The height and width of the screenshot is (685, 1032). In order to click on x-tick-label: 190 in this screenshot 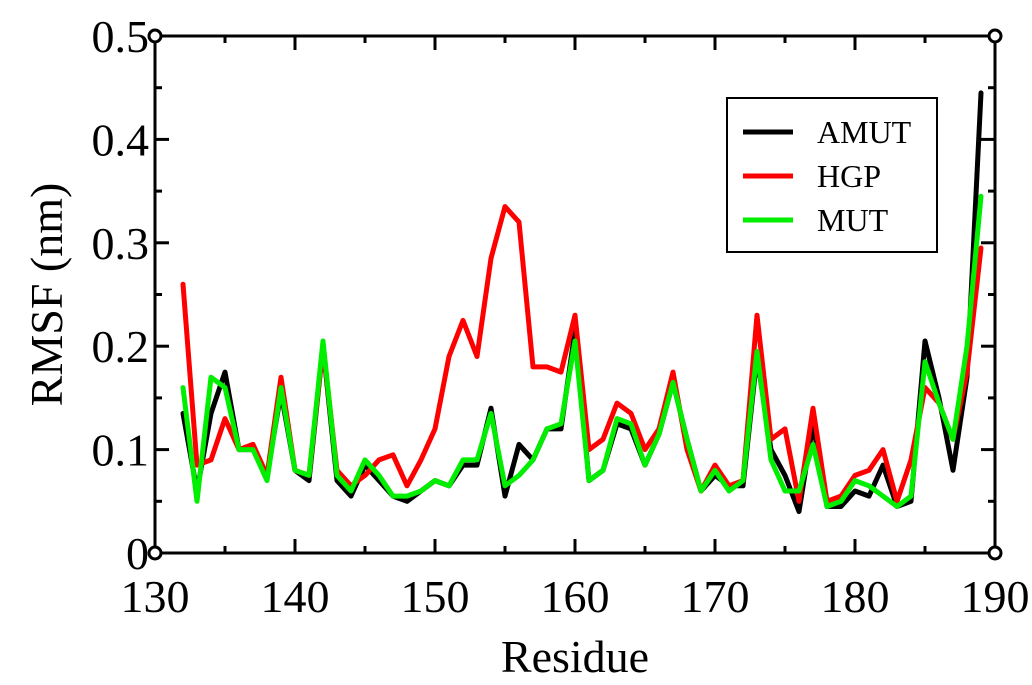, I will do `click(995, 596)`.